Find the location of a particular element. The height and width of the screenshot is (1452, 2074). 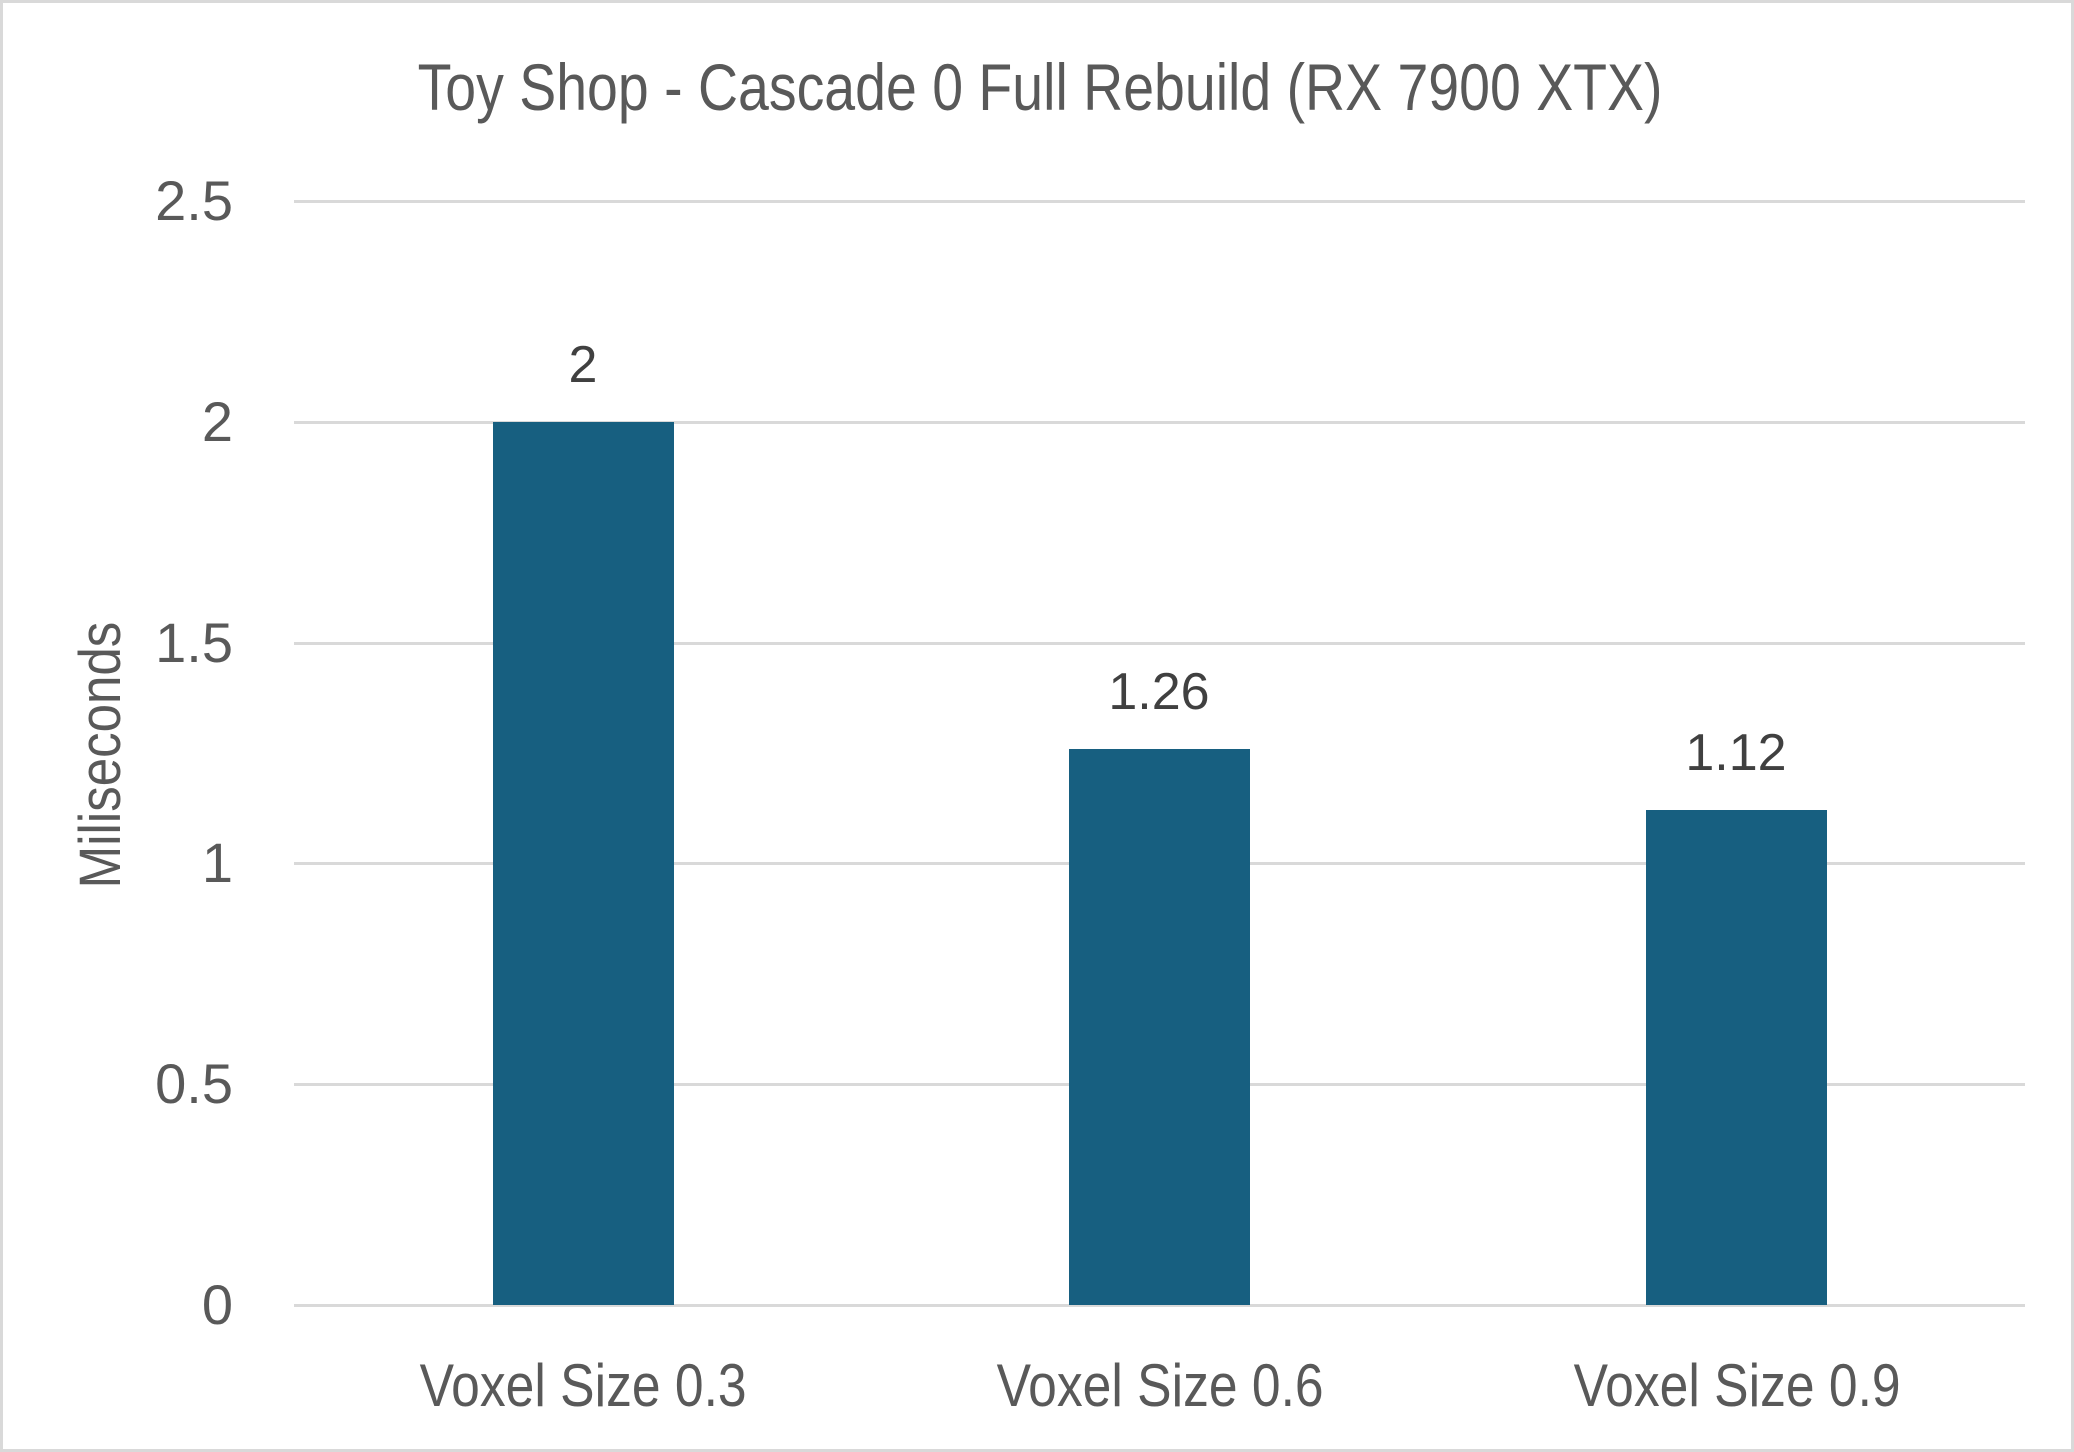

y-tick-1-5: 1.5 is located at coordinates (194, 642).